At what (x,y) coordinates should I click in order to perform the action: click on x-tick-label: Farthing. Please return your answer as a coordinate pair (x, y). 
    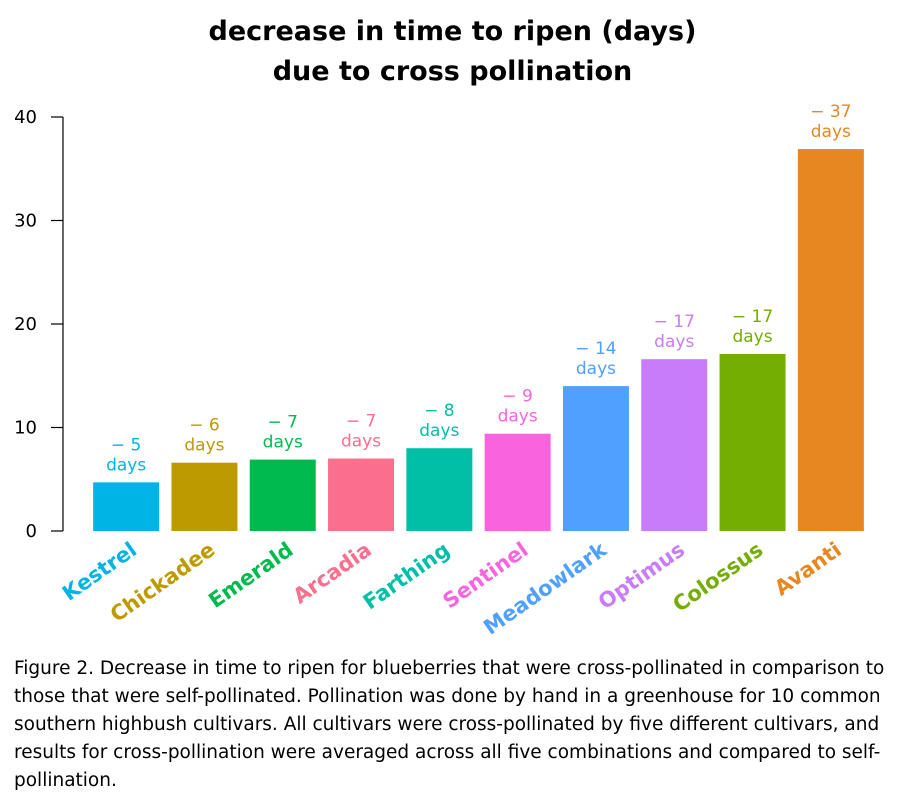
    Looking at the image, I should click on (407, 575).